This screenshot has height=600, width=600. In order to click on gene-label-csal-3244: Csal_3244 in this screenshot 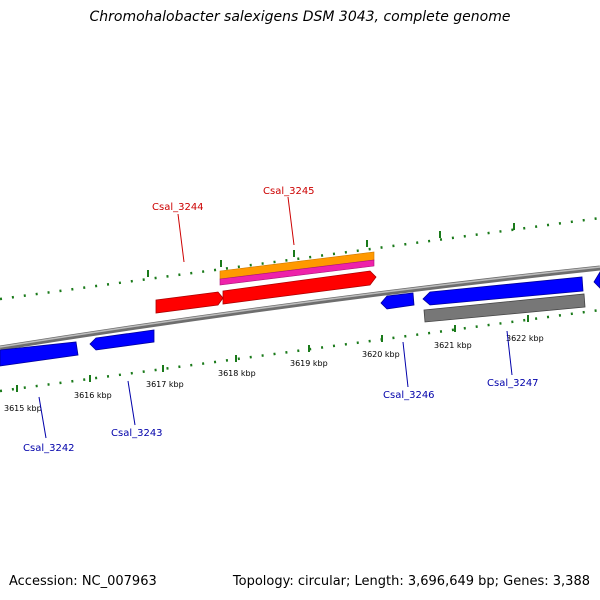, I will do `click(178, 207)`.